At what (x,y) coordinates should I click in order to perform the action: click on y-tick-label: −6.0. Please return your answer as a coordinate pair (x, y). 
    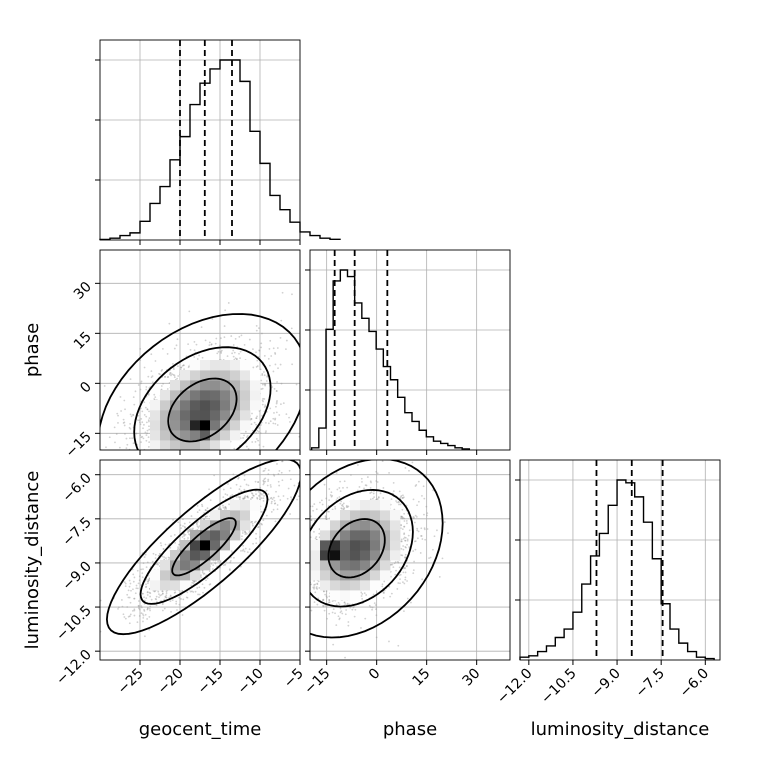
    Looking at the image, I should click on (76, 487).